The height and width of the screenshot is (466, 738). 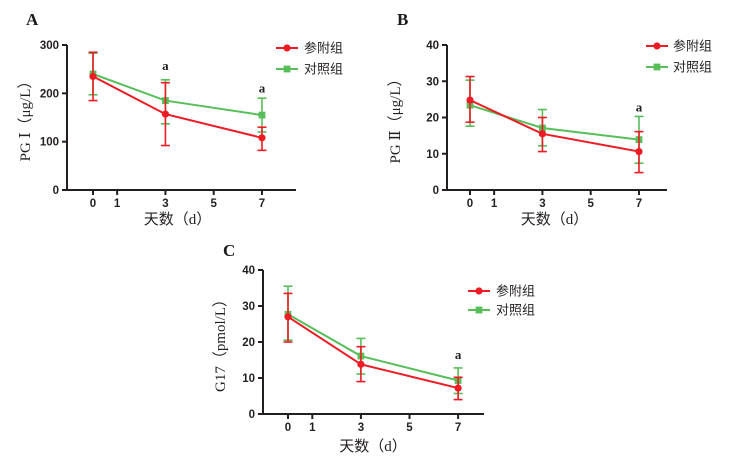 What do you see at coordinates (220, 342) in the screenshot?
I see `y-axis-label: G17（pmol/L）` at bounding box center [220, 342].